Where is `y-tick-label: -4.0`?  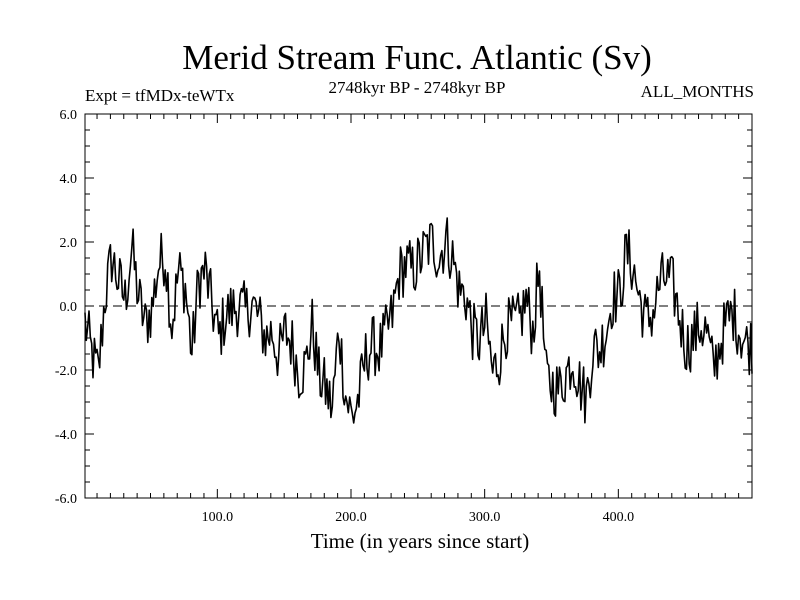
y-tick-label: -4.0 is located at coordinates (66, 435).